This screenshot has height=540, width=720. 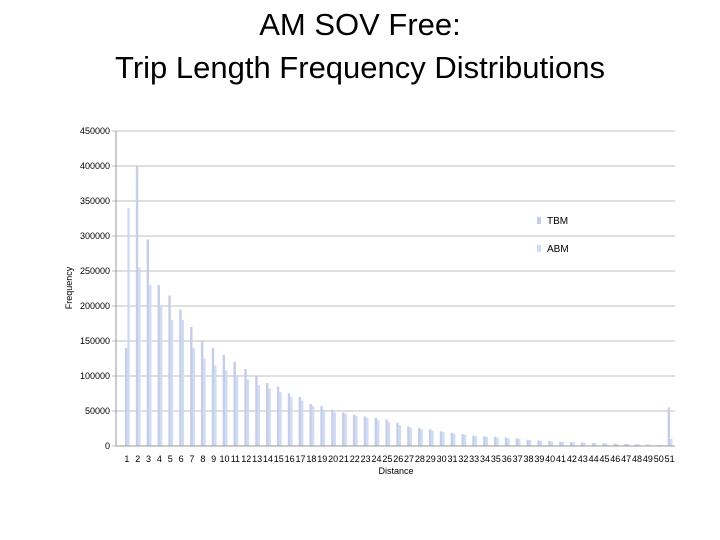 What do you see at coordinates (648, 459) in the screenshot?
I see `x-tick-label: 49` at bounding box center [648, 459].